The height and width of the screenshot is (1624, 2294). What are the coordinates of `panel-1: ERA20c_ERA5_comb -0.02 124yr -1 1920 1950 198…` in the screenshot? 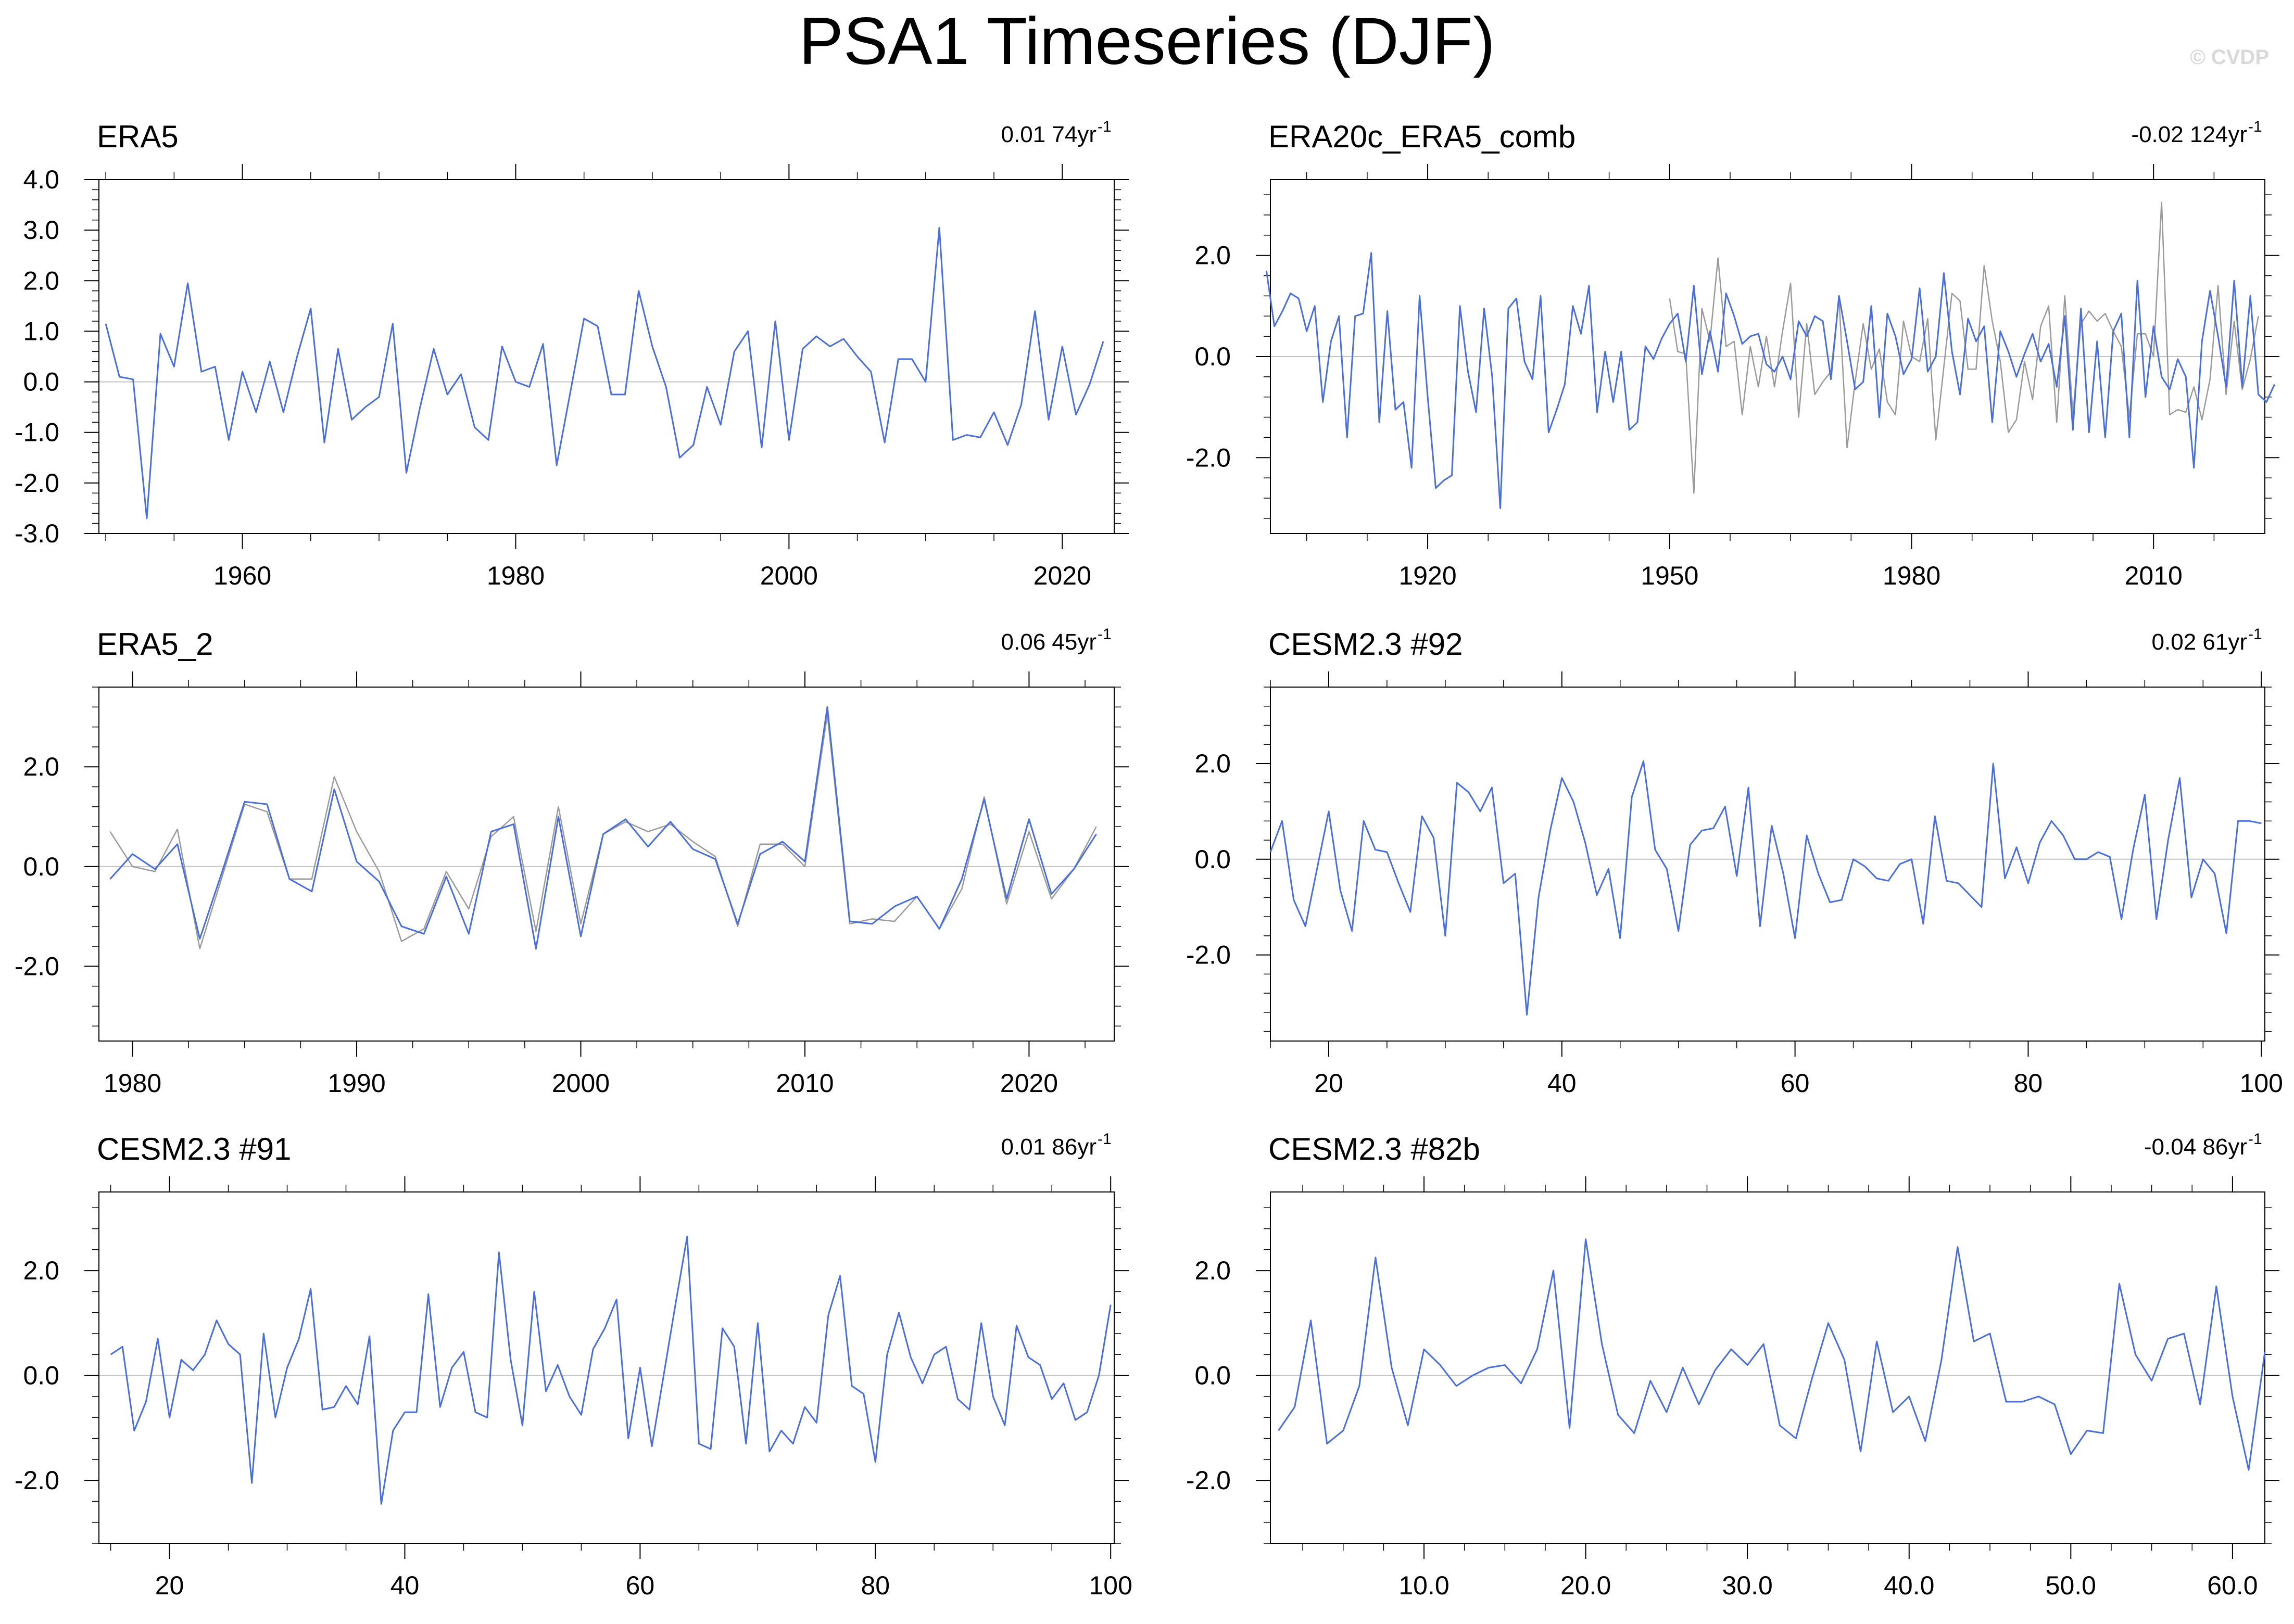 It's located at (1733, 354).